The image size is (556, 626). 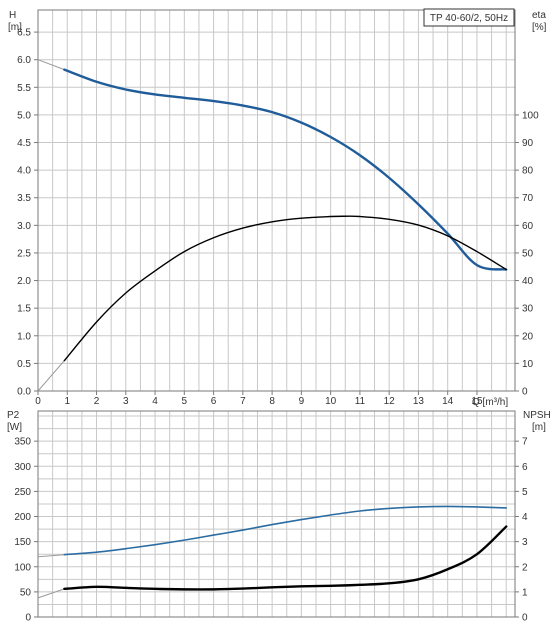 I want to click on eta-tick-label: 20, so click(x=528, y=336).